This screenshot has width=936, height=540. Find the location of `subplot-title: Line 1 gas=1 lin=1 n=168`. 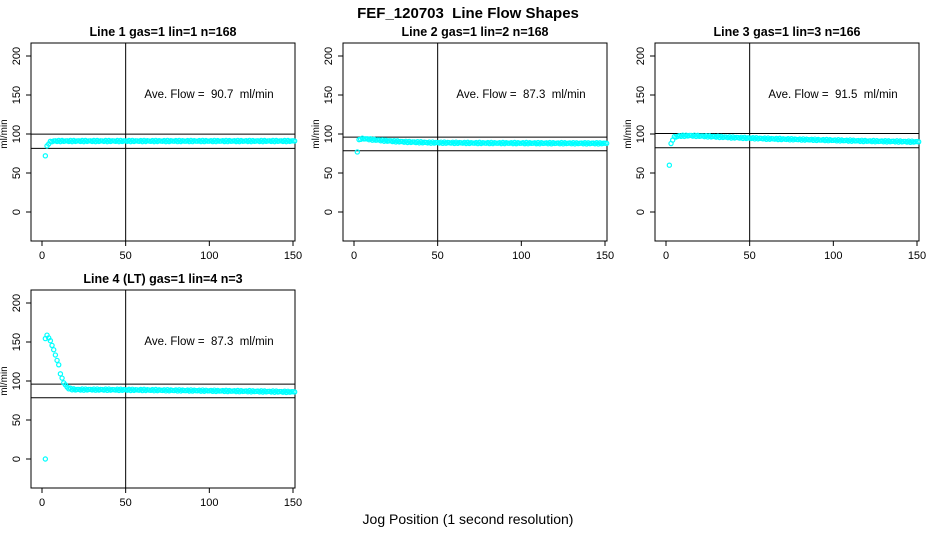

subplot-title: Line 1 gas=1 lin=1 n=168 is located at coordinates (163, 32).